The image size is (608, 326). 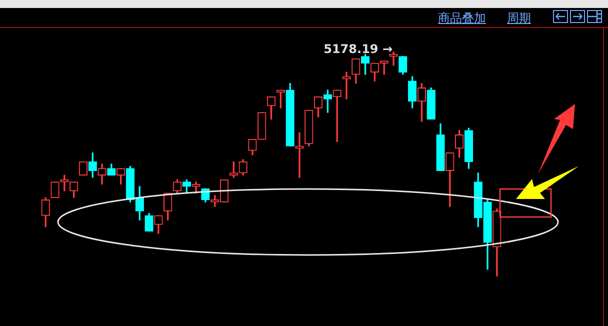 What do you see at coordinates (519, 18) in the screenshot?
I see `text: 周期` at bounding box center [519, 18].